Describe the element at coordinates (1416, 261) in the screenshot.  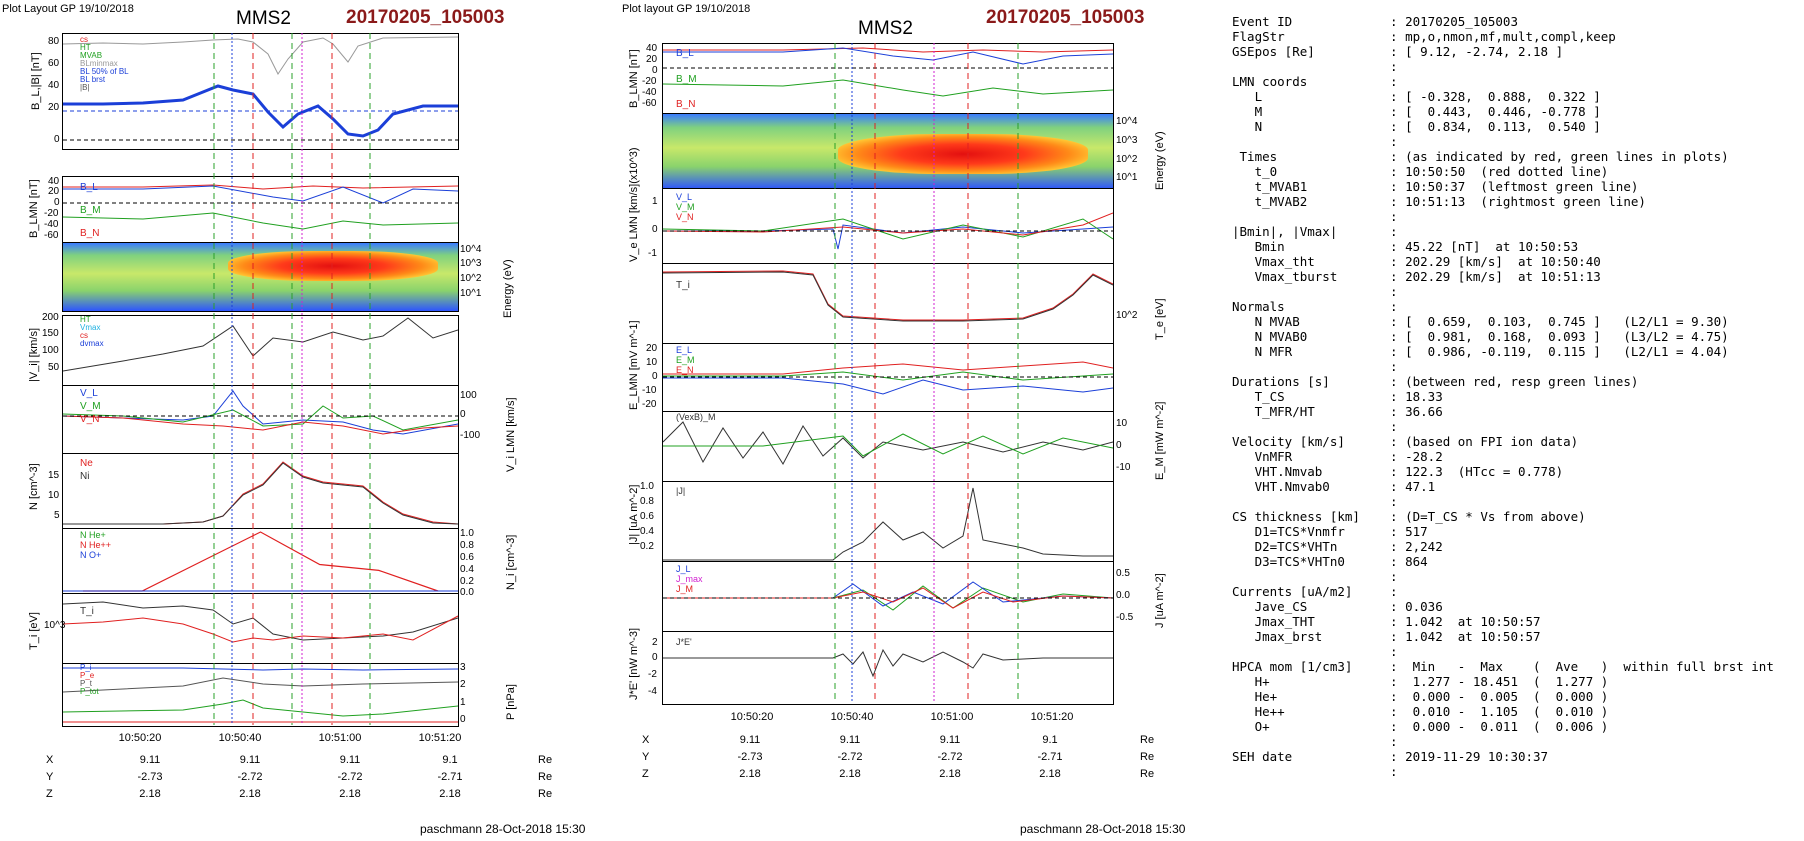
I see `summary-row: Vmax_tht : 202.29 [km/s] at 10:50:40` at that location.